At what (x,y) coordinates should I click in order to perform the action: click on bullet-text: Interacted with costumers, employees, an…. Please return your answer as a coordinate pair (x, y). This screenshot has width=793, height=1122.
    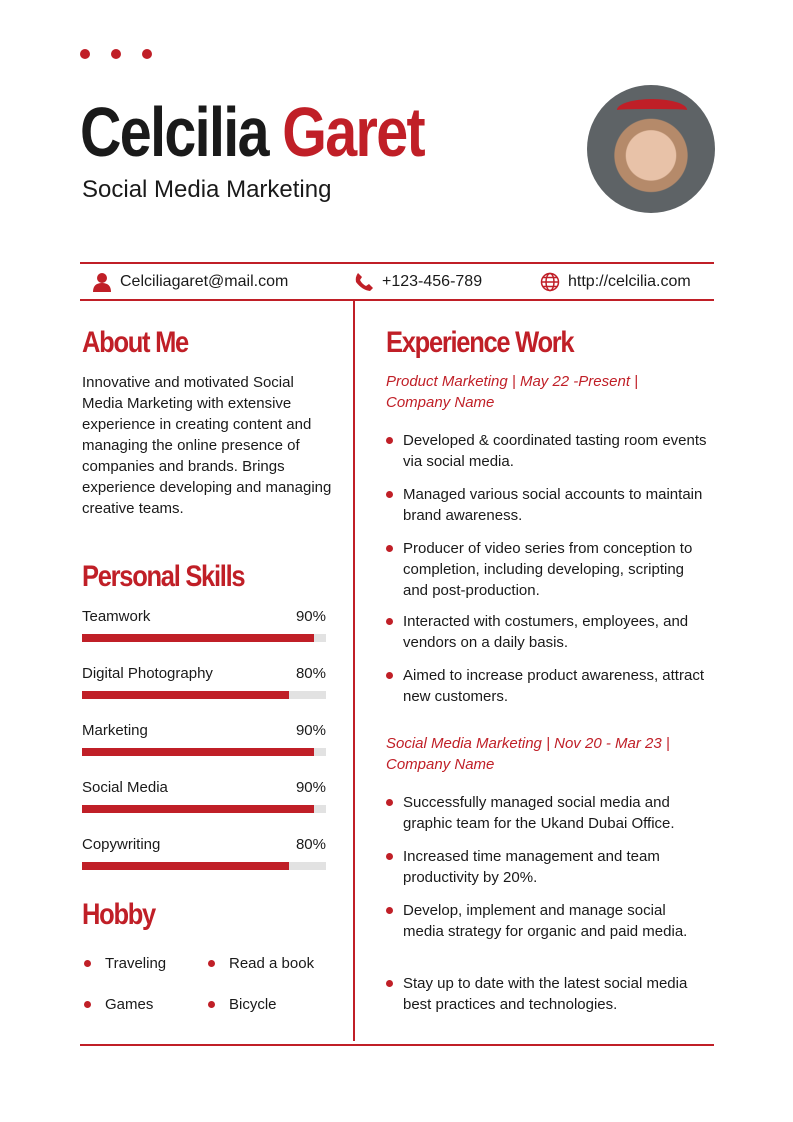
    Looking at the image, I should click on (546, 632).